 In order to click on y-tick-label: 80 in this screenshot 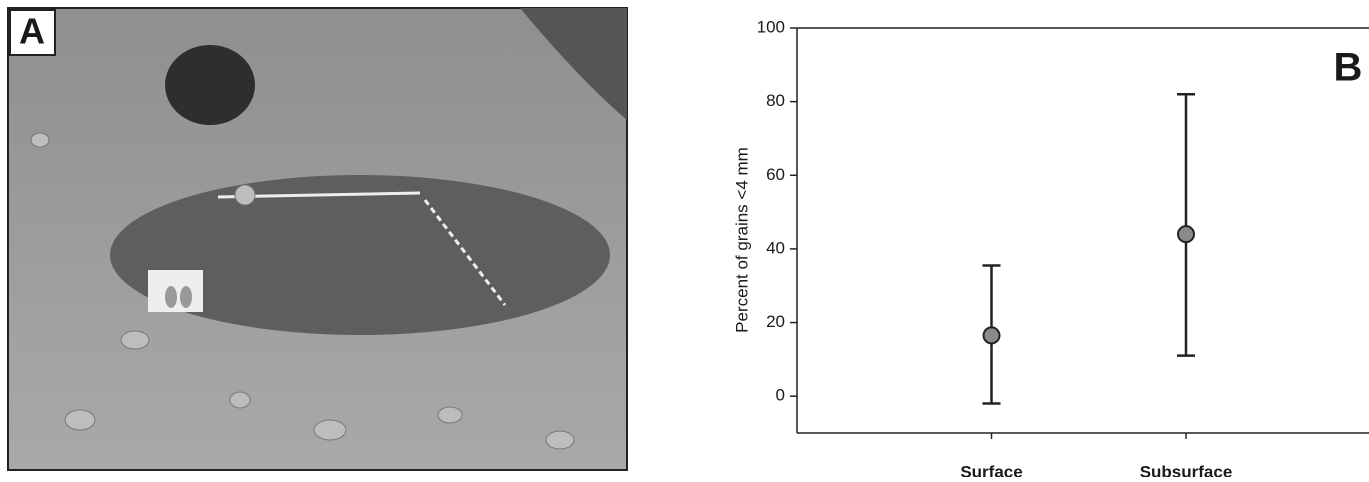, I will do `click(775, 100)`.